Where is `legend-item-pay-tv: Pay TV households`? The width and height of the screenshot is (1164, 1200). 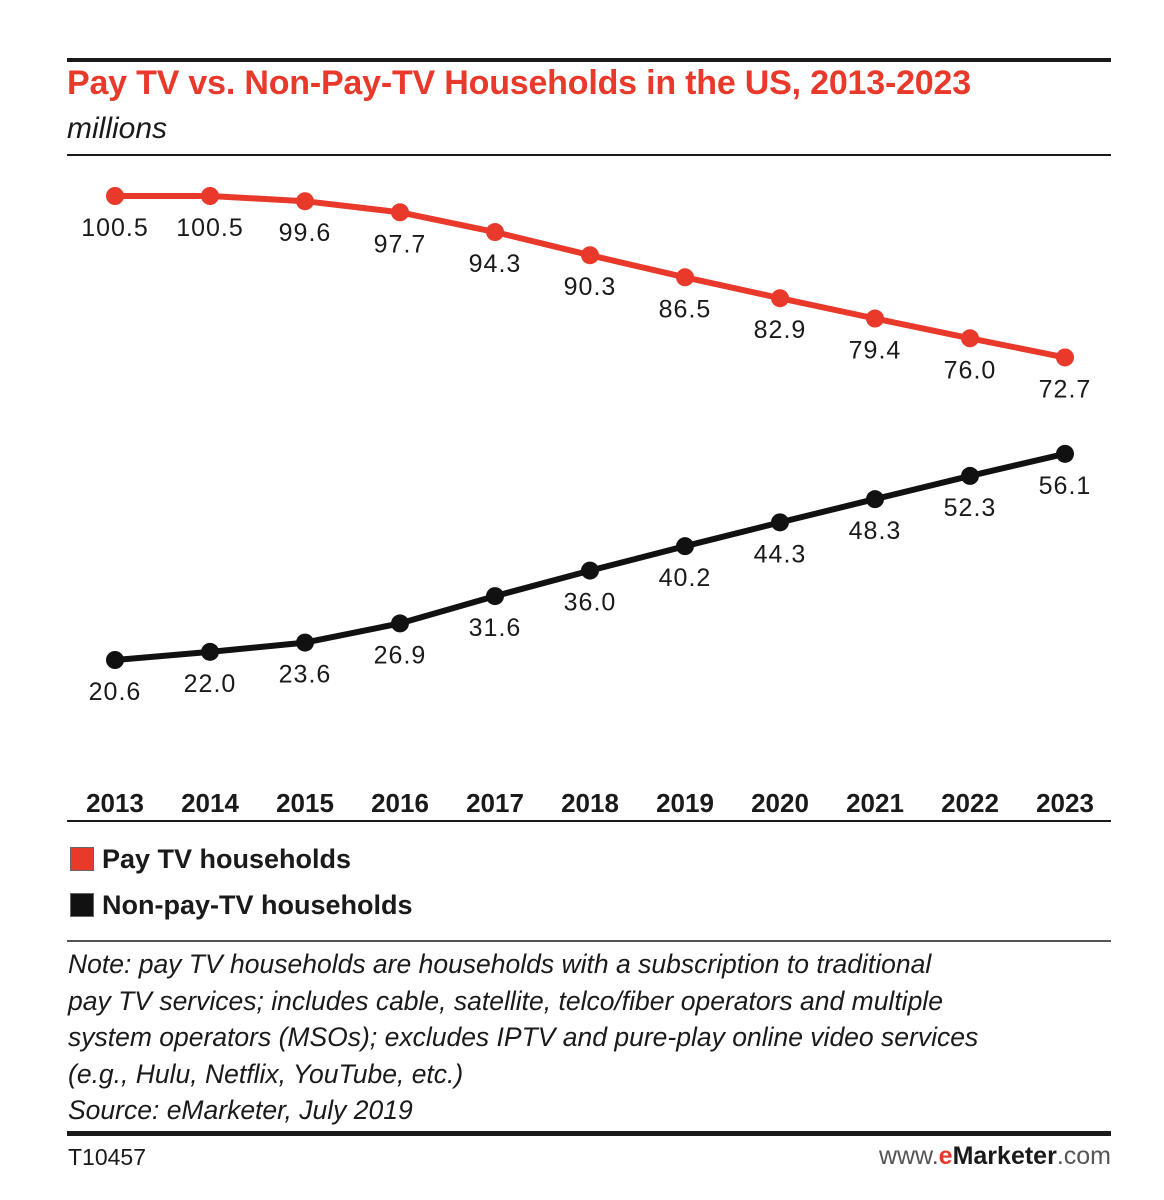 legend-item-pay-tv: Pay TV households is located at coordinates (210, 859).